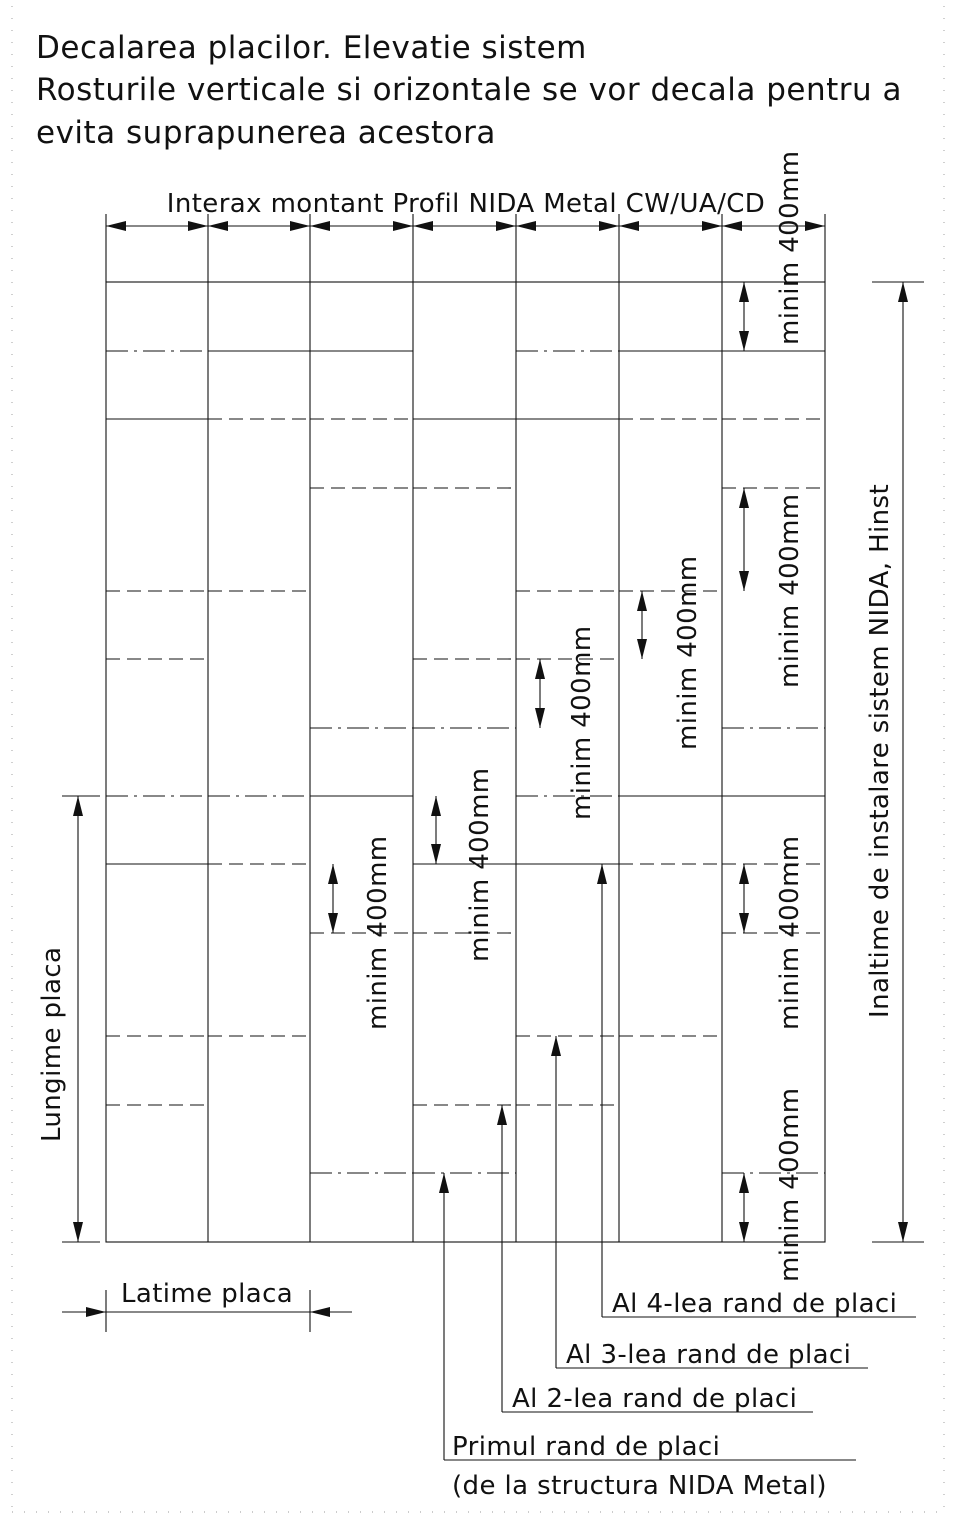 Image resolution: width=956 pixels, height=1525 pixels. Describe the element at coordinates (639, 1486) in the screenshot. I see `row-1-sublabel: (de la structura NIDA Metal)` at that location.